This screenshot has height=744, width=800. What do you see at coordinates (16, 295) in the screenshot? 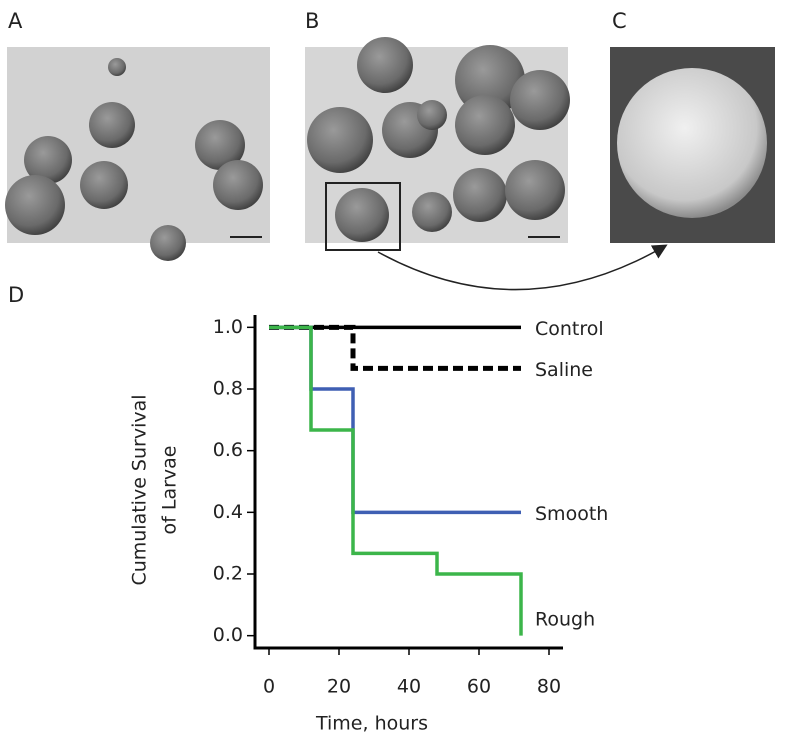
I see `panel-label: D` at bounding box center [16, 295].